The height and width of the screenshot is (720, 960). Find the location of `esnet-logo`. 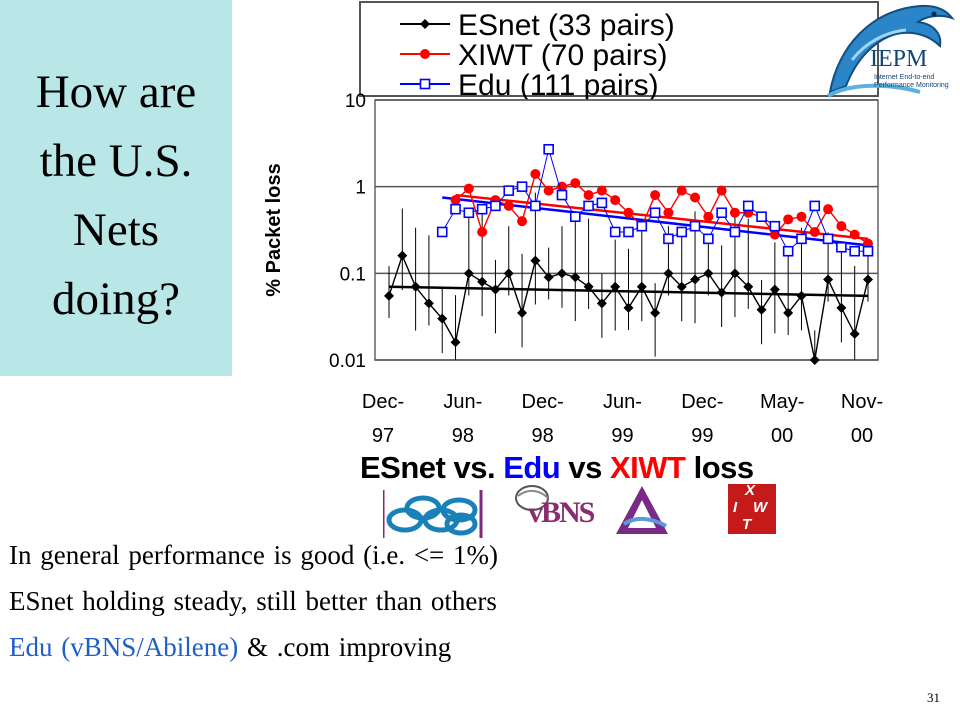

esnet-logo is located at coordinates (432, 514).